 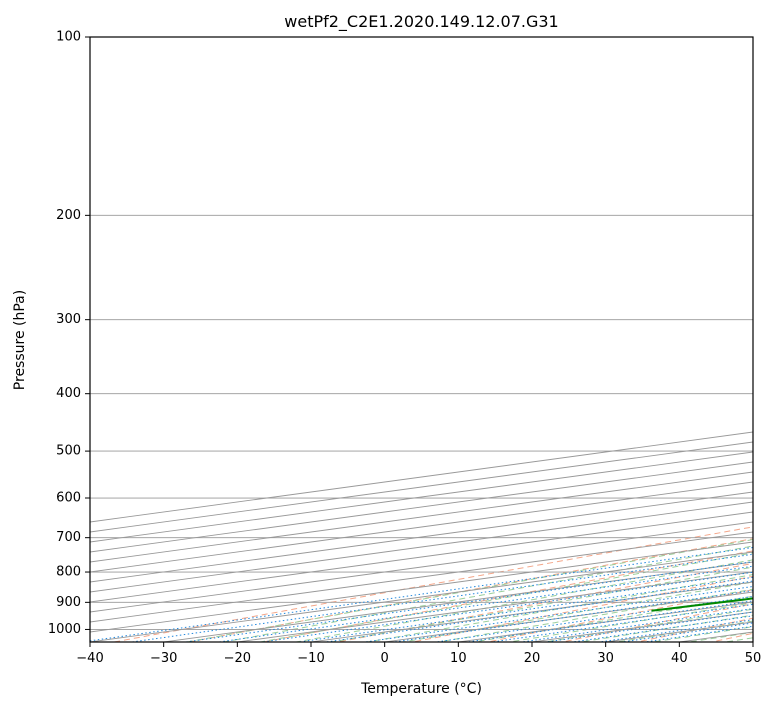 I want to click on y-tick-label: 700, so click(x=68, y=537).